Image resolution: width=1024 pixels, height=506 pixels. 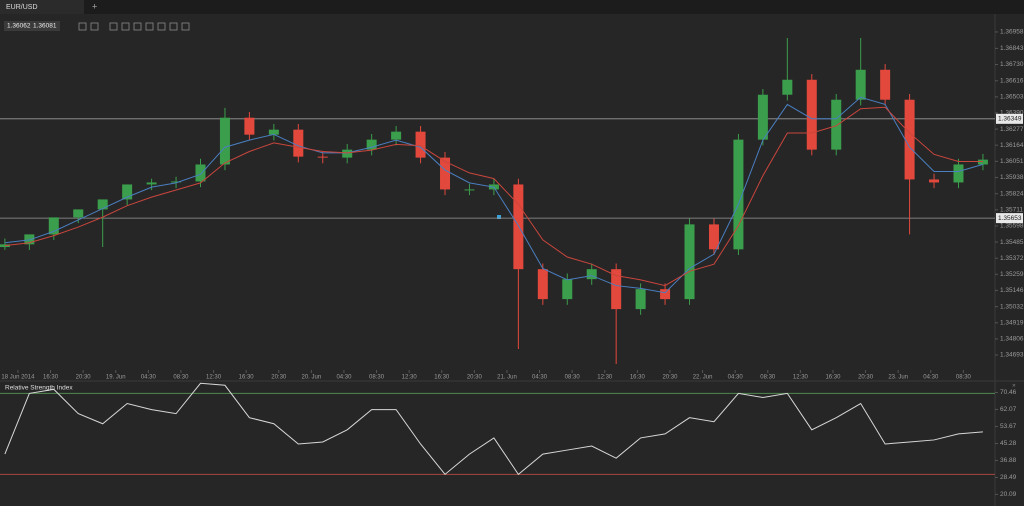 I want to click on y-tick-label: 1.36390, so click(x=1012, y=113).